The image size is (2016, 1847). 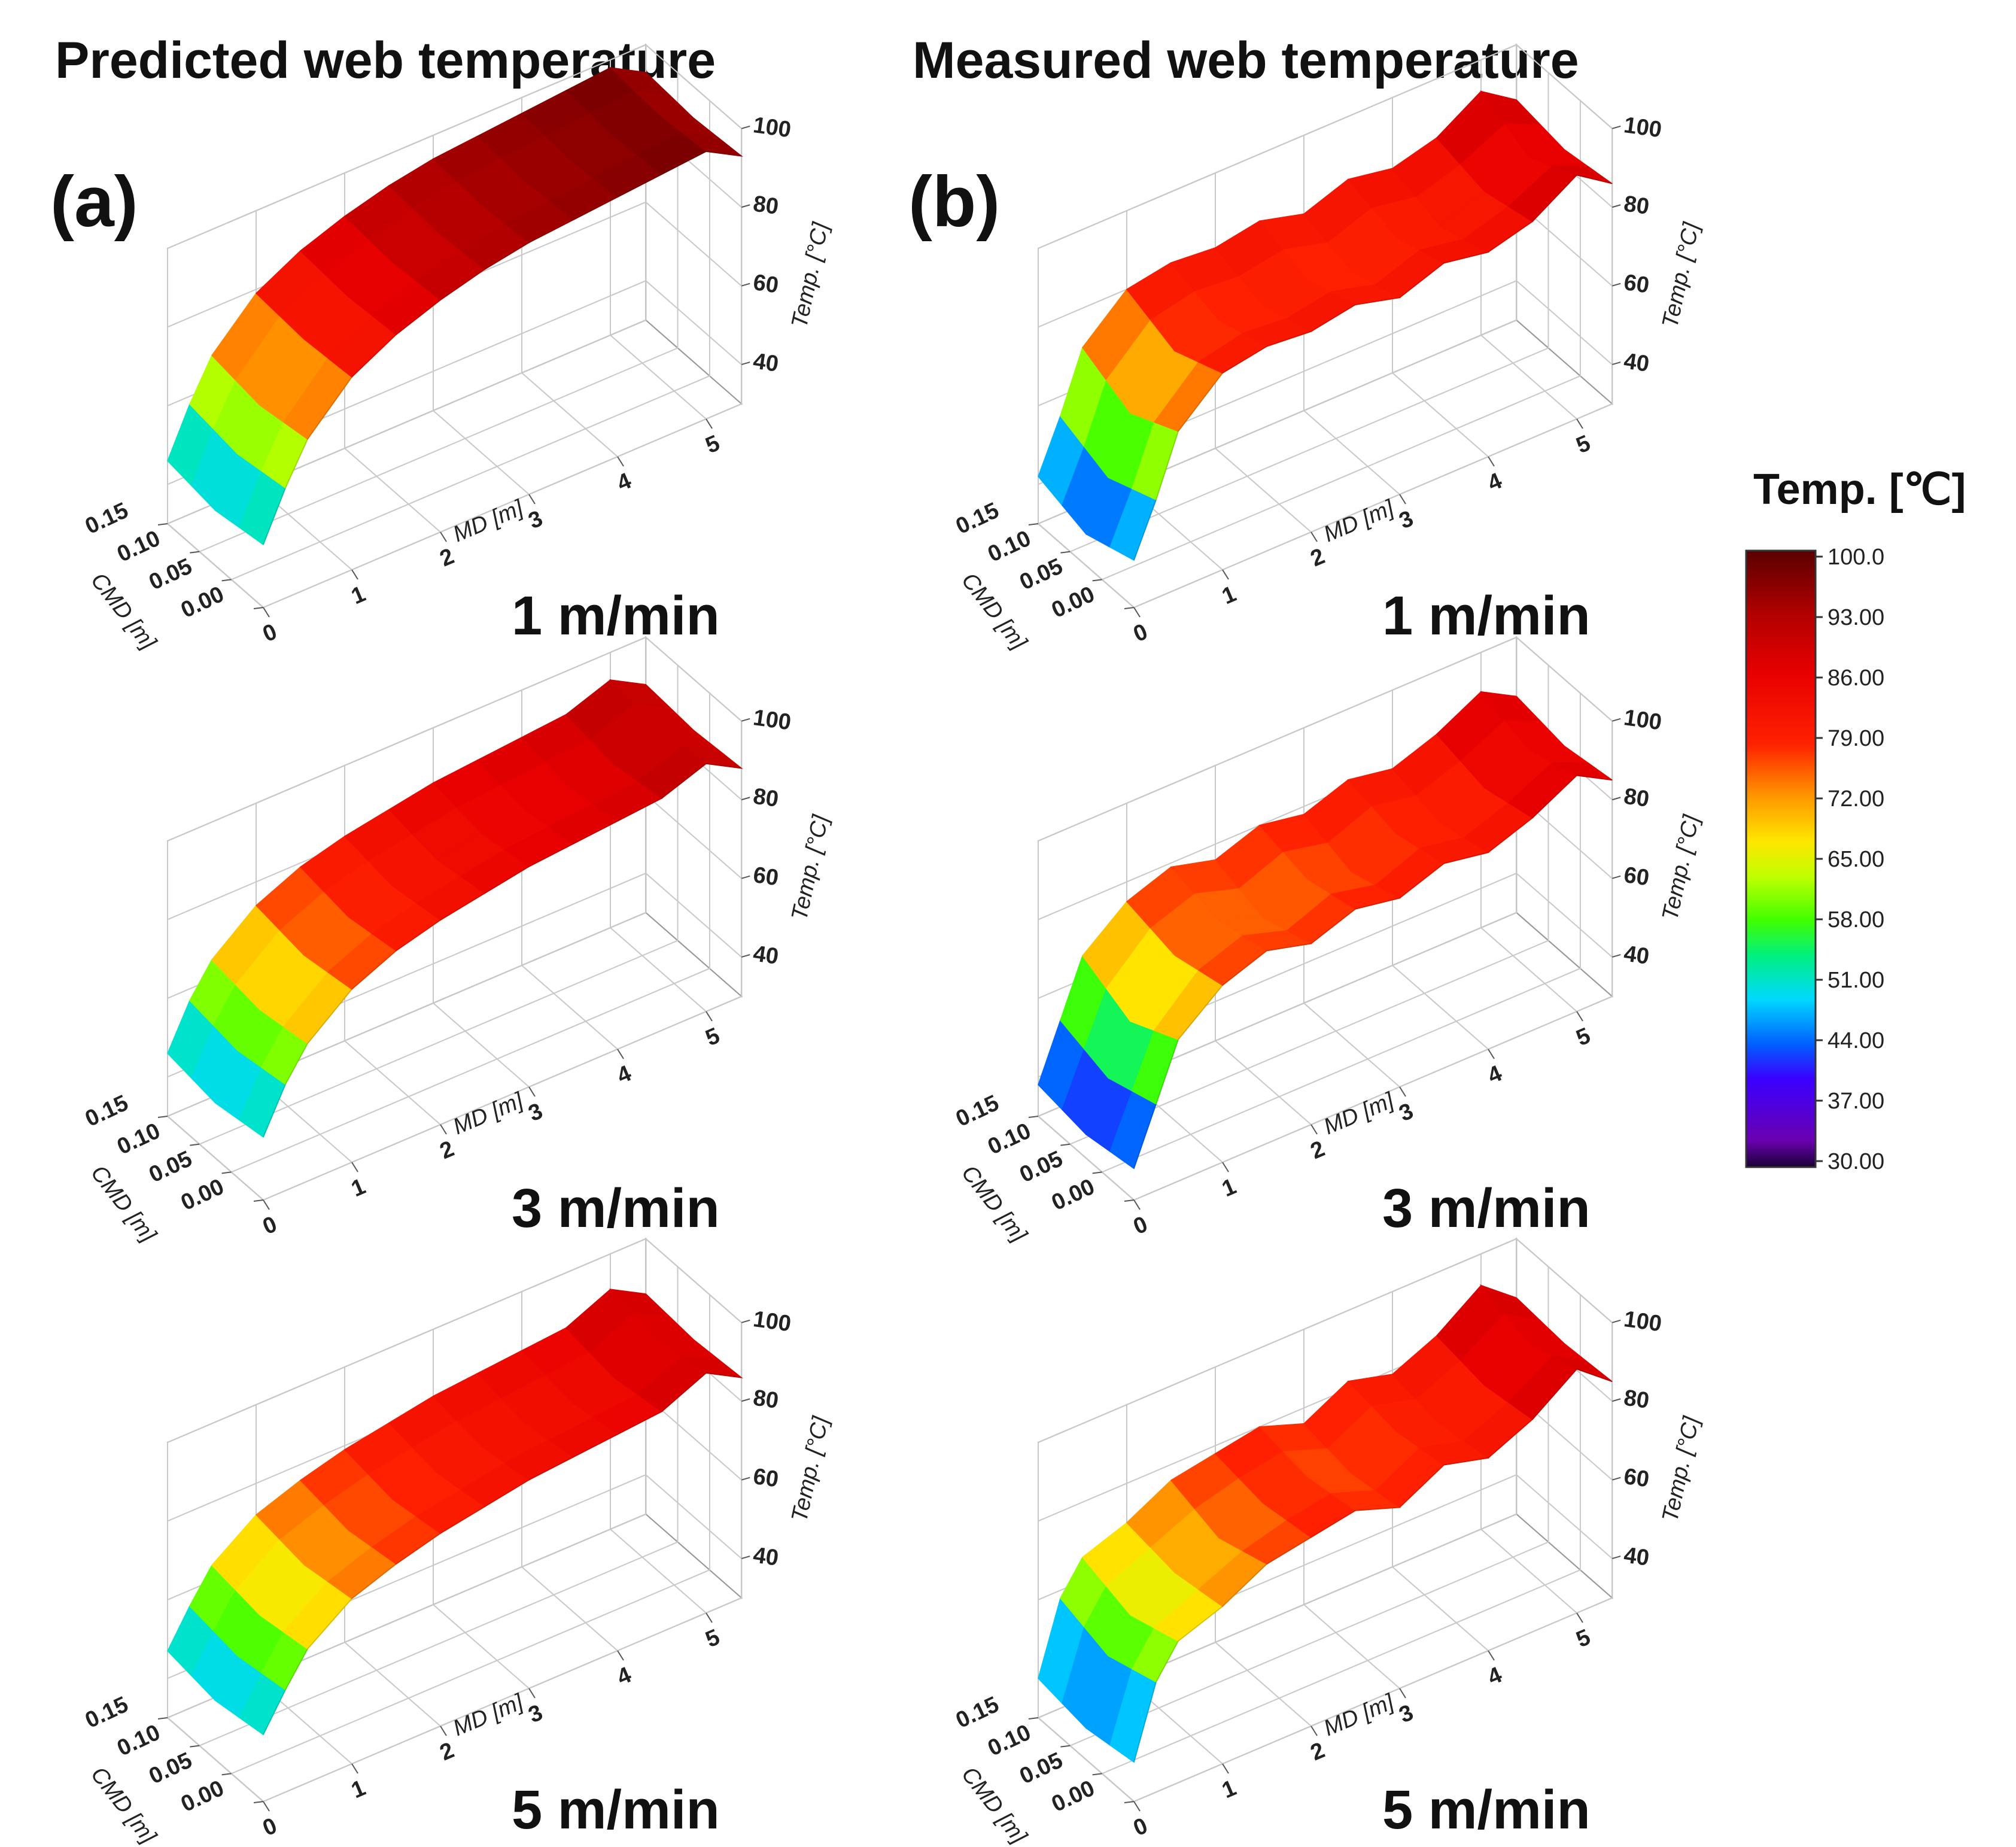 I want to click on colorbar-tick-label: 72.00, so click(x=1856, y=799).